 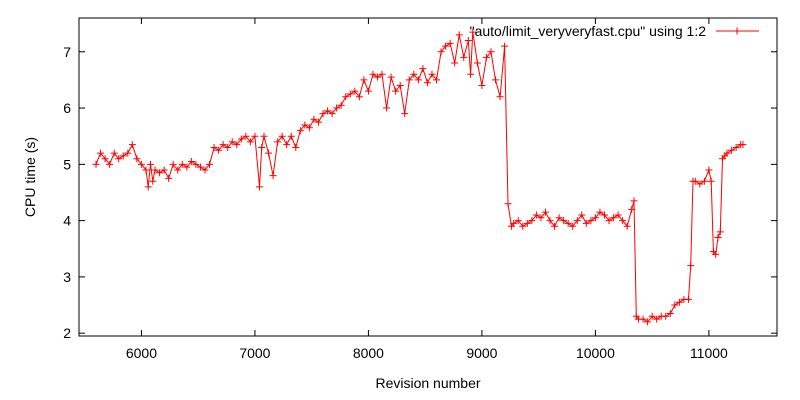 I want to click on legend-marker-plus, so click(x=737, y=31).